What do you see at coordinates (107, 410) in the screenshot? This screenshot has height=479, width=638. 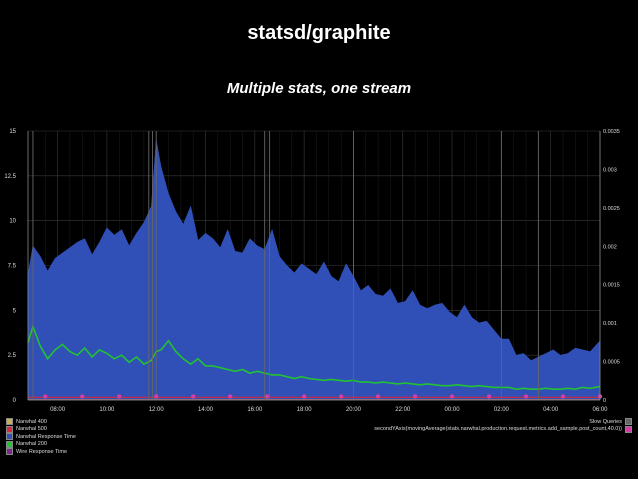 I see `x-tick-label: 10:00` at bounding box center [107, 410].